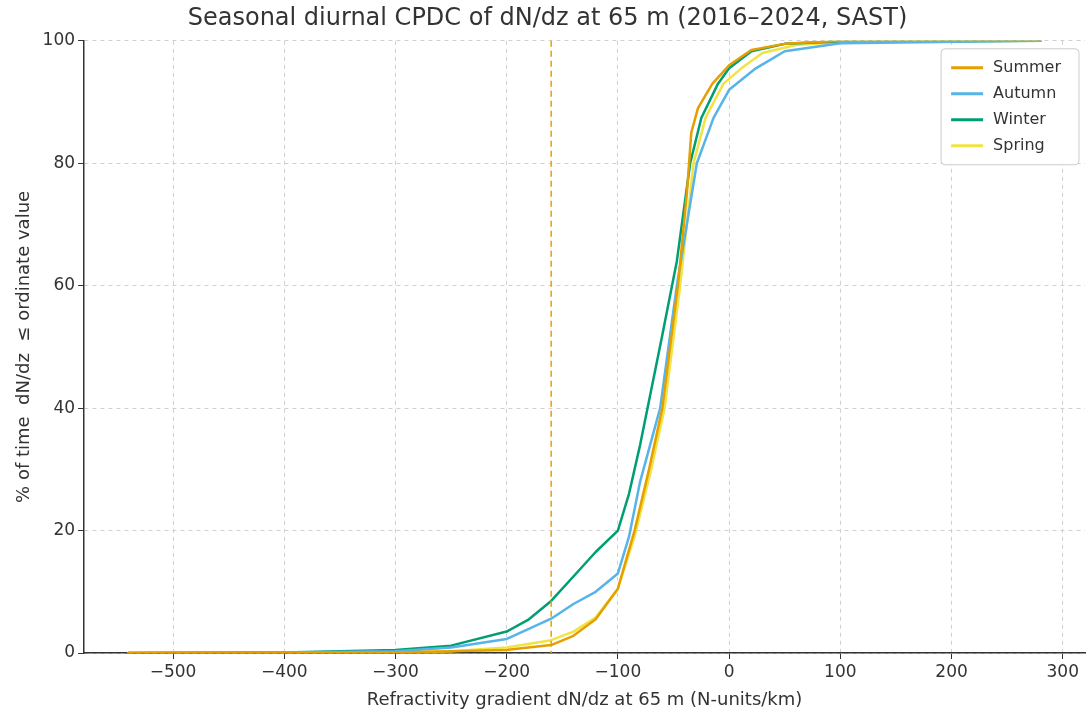  What do you see at coordinates (547, 16) in the screenshot?
I see `chart-title: Seasonal diurnal CPDC of dN/dz at 65 m (2016–2024, SAST)` at bounding box center [547, 16].